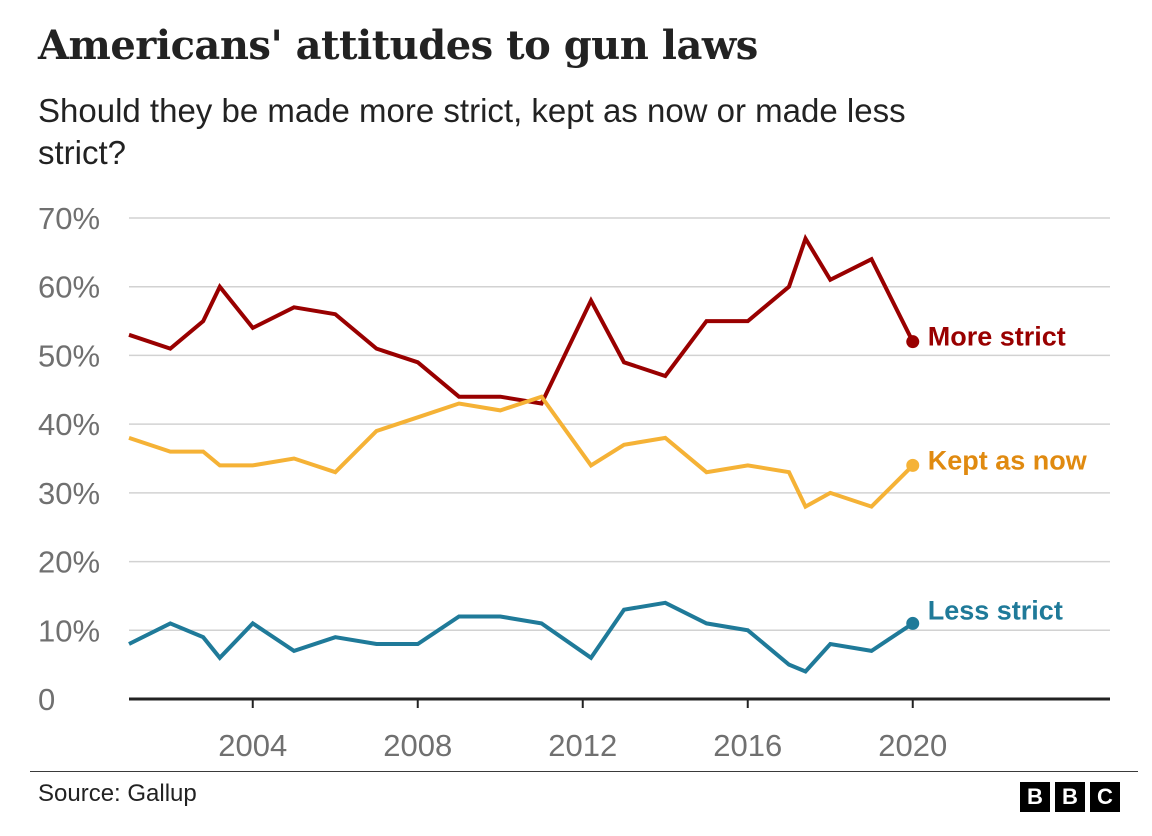 This screenshot has width=1152, height=836. I want to click on y-tick-label: 70%, so click(69, 218).